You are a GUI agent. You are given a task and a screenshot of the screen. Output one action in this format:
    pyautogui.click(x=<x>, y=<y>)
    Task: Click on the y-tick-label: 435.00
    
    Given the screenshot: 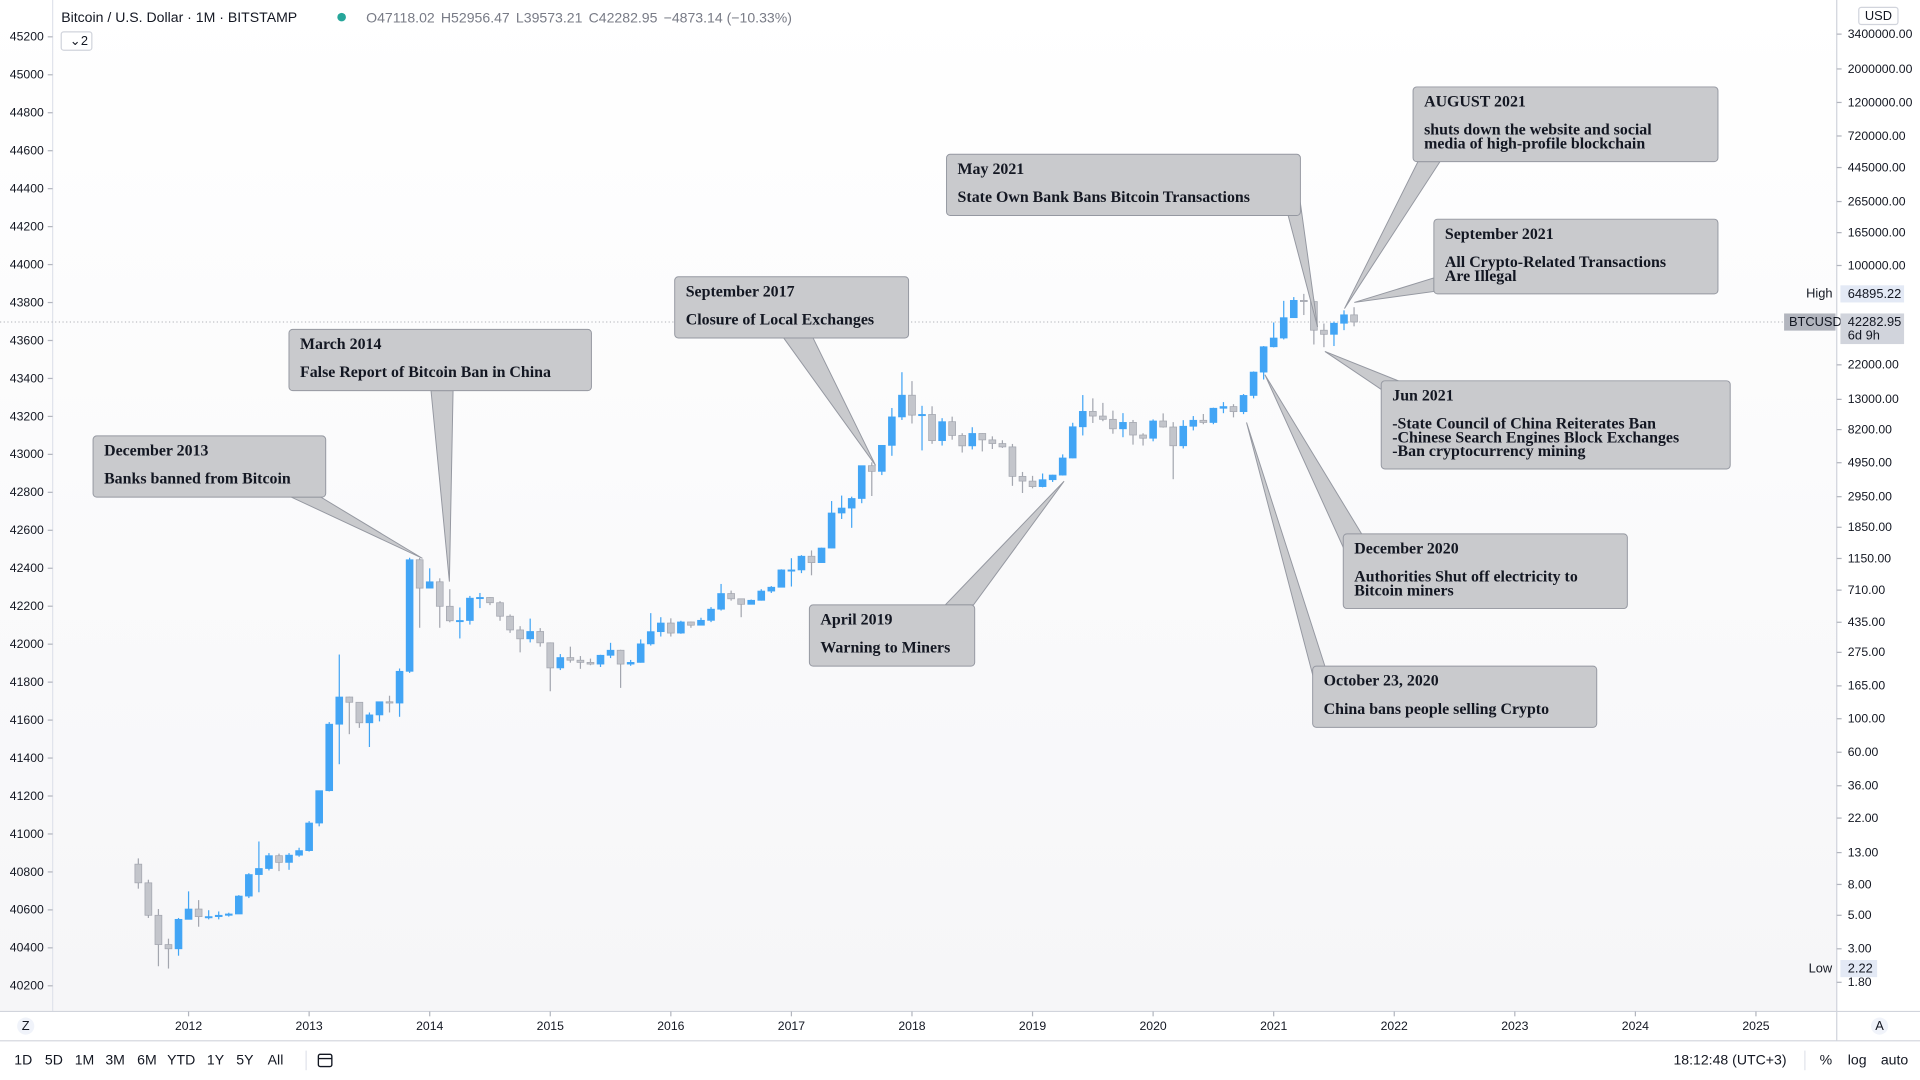 What is the action you would take?
    pyautogui.click(x=1867, y=622)
    